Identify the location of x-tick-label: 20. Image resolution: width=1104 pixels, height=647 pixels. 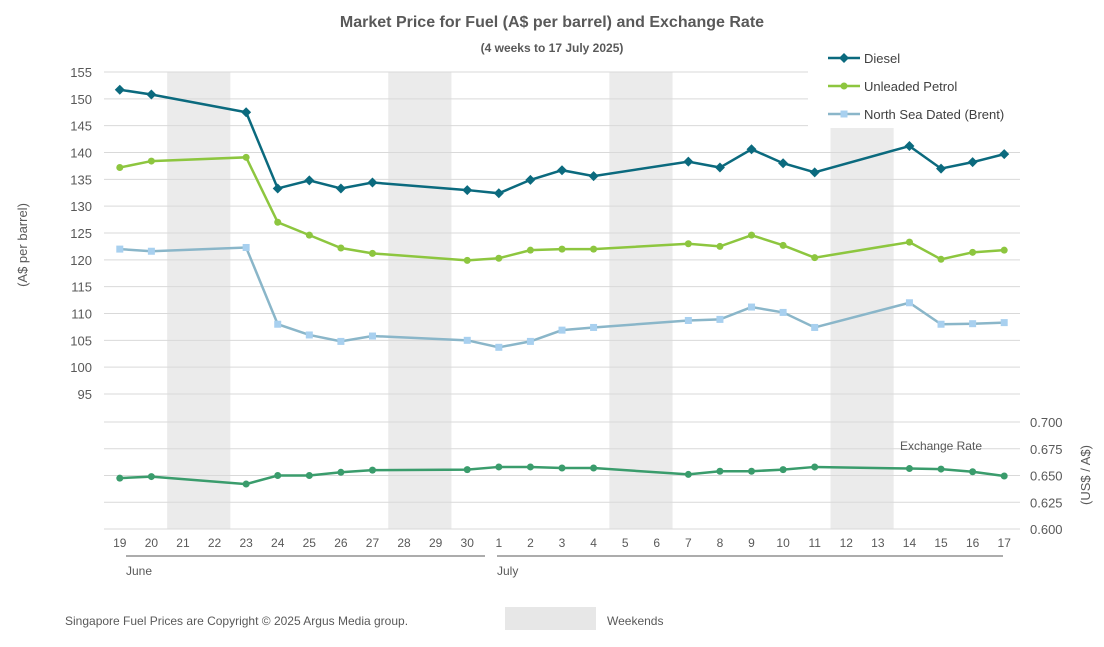
(152, 543).